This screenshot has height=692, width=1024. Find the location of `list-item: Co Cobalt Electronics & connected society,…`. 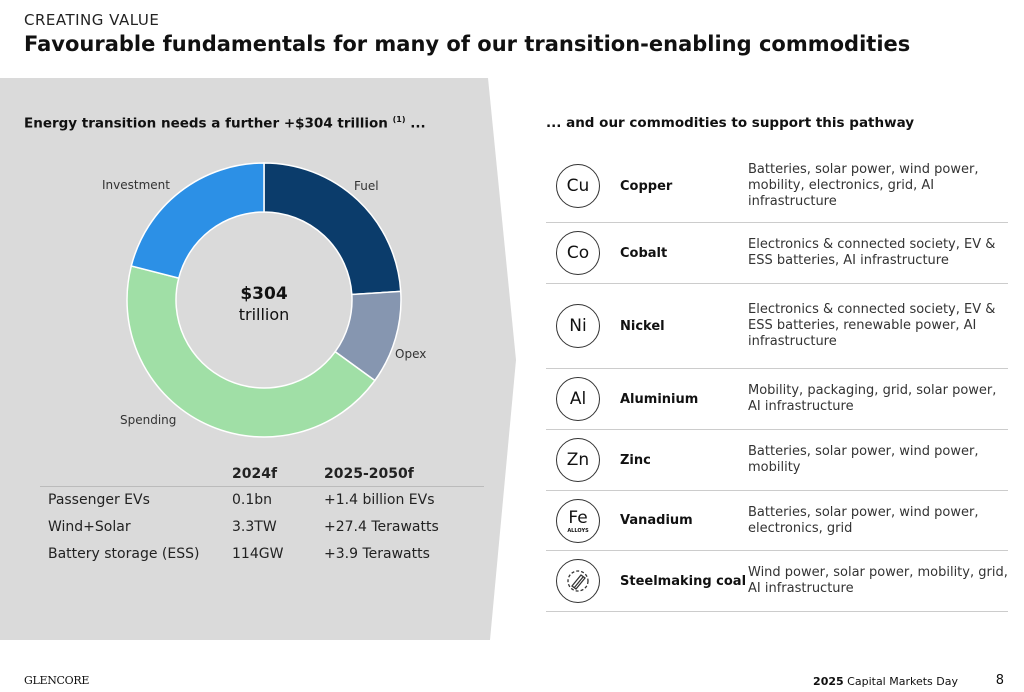

list-item: Co Cobalt Electronics & connected society,… is located at coordinates (777, 253).